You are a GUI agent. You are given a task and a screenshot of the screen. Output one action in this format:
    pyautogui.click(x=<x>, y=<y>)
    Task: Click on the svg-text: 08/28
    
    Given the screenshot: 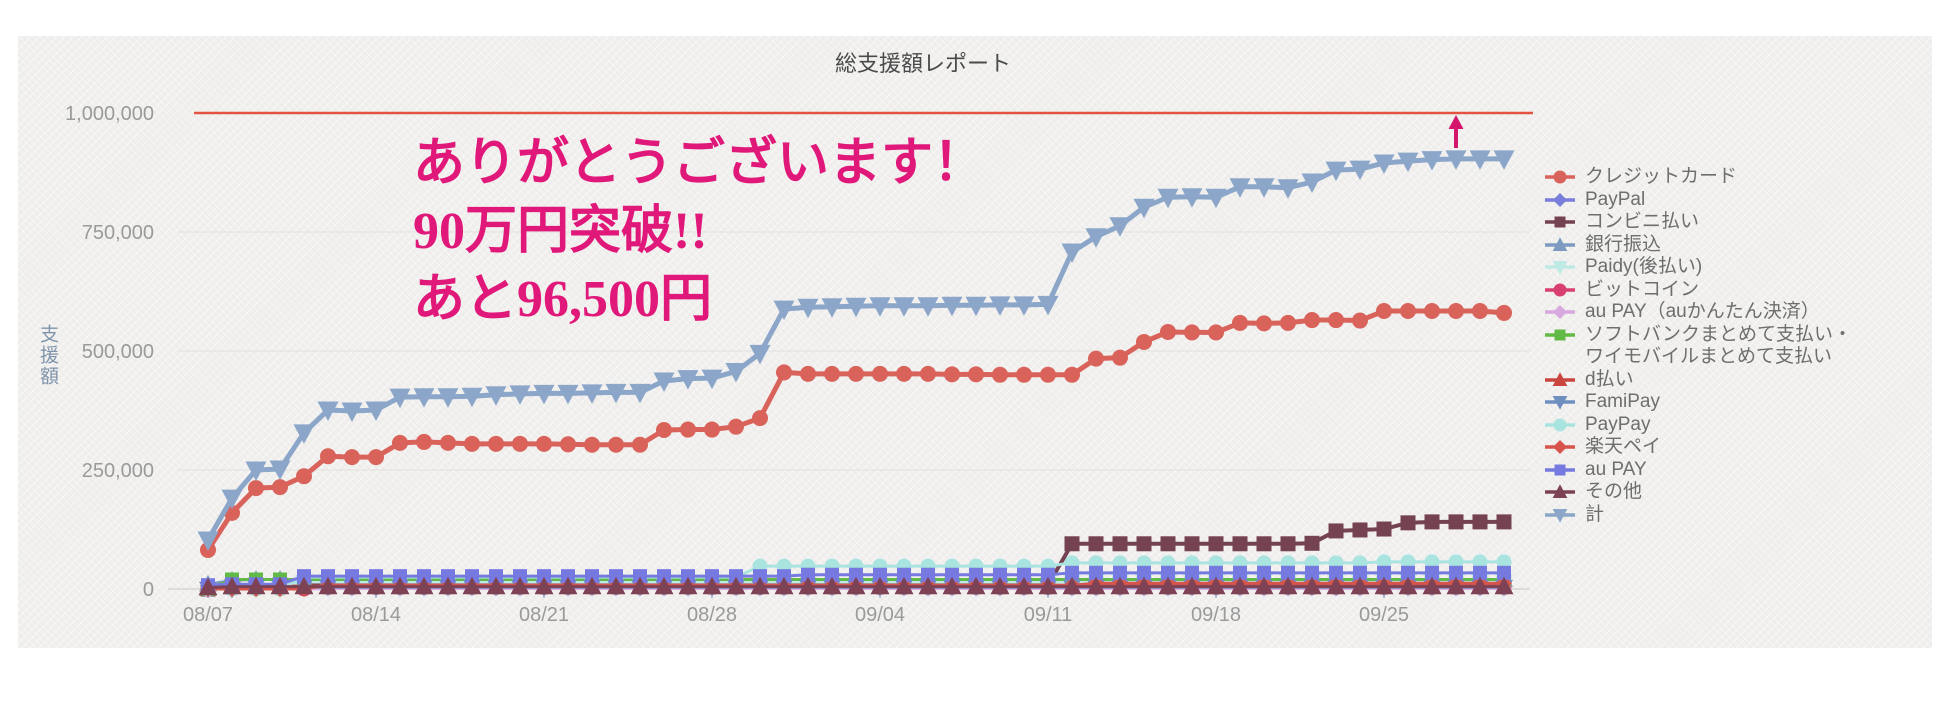 What is the action you would take?
    pyautogui.click(x=712, y=615)
    